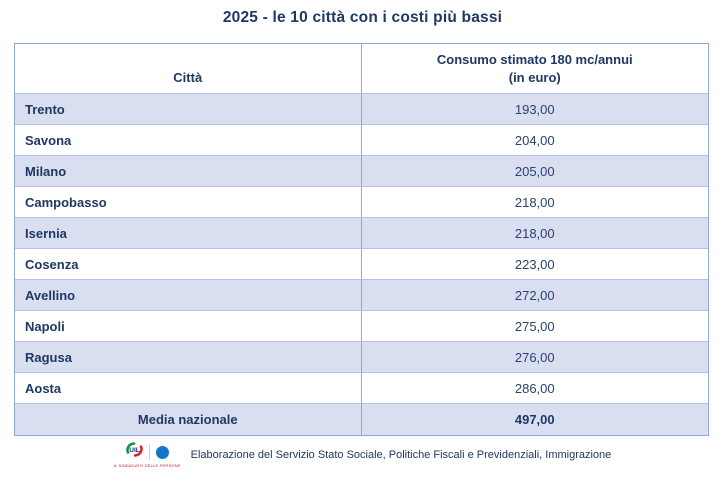  I want to click on table-row: Isernia 218,00, so click(361, 232).